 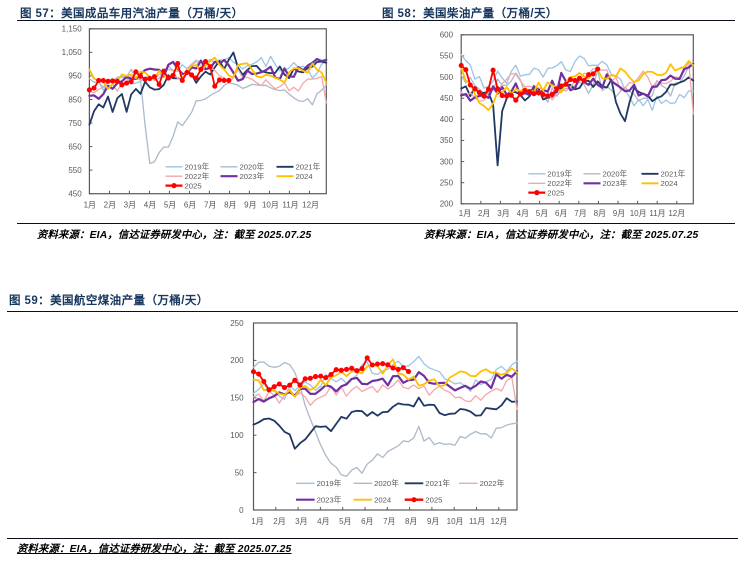 I want to click on svg-text: 750, so click(x=75, y=123).